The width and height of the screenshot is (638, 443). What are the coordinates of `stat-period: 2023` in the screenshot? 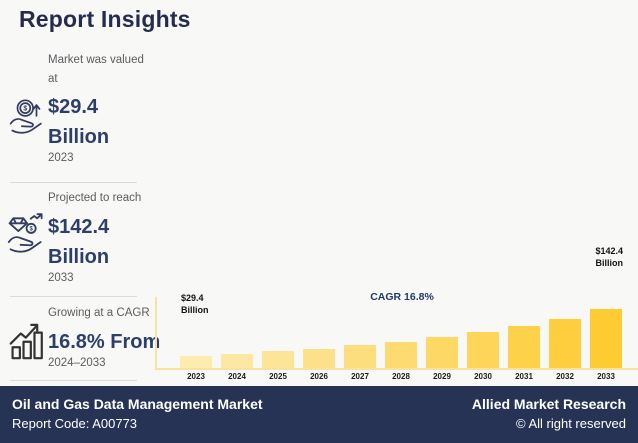 It's located at (61, 158).